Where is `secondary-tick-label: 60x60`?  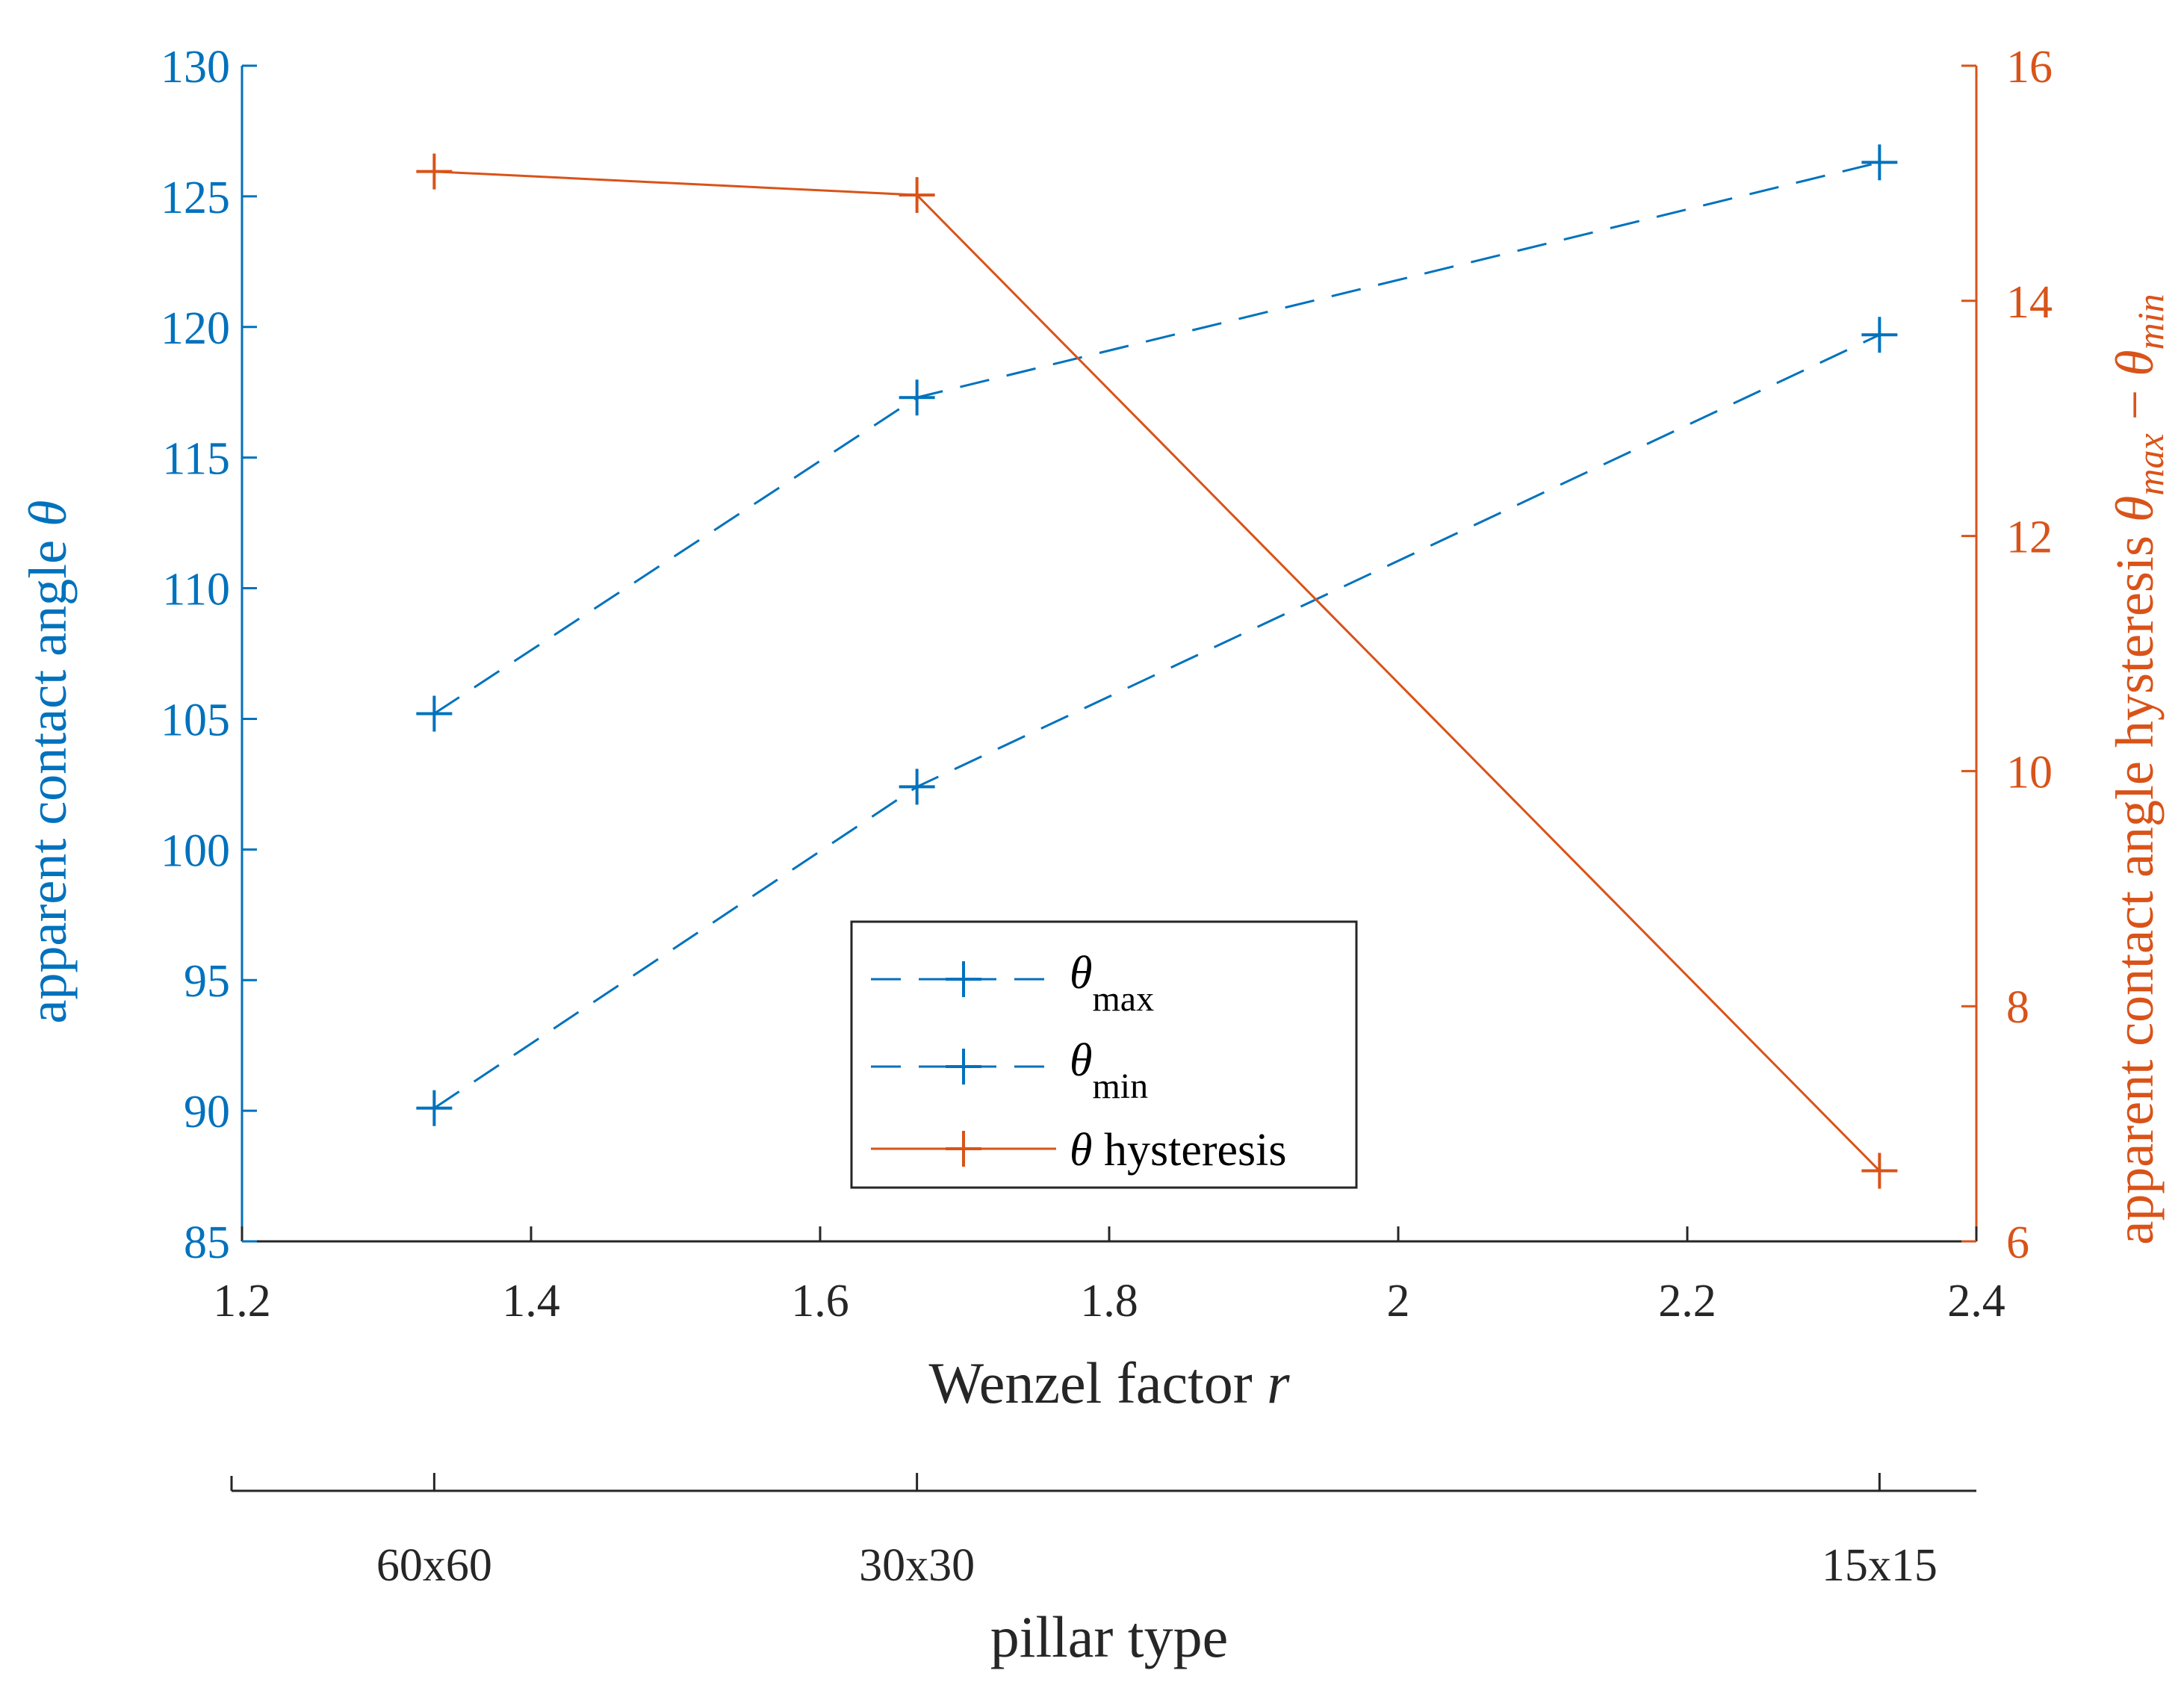
secondary-tick-label: 60x60 is located at coordinates (434, 1565).